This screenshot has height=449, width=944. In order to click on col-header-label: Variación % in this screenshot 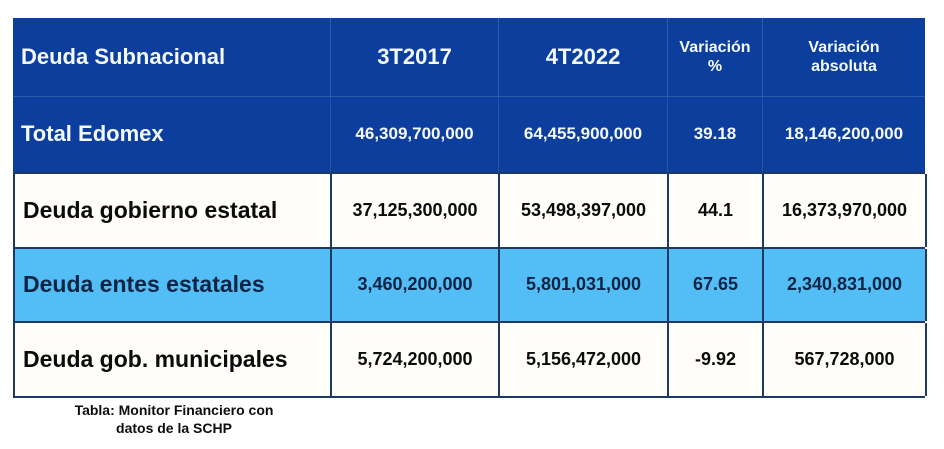, I will do `click(715, 56)`.